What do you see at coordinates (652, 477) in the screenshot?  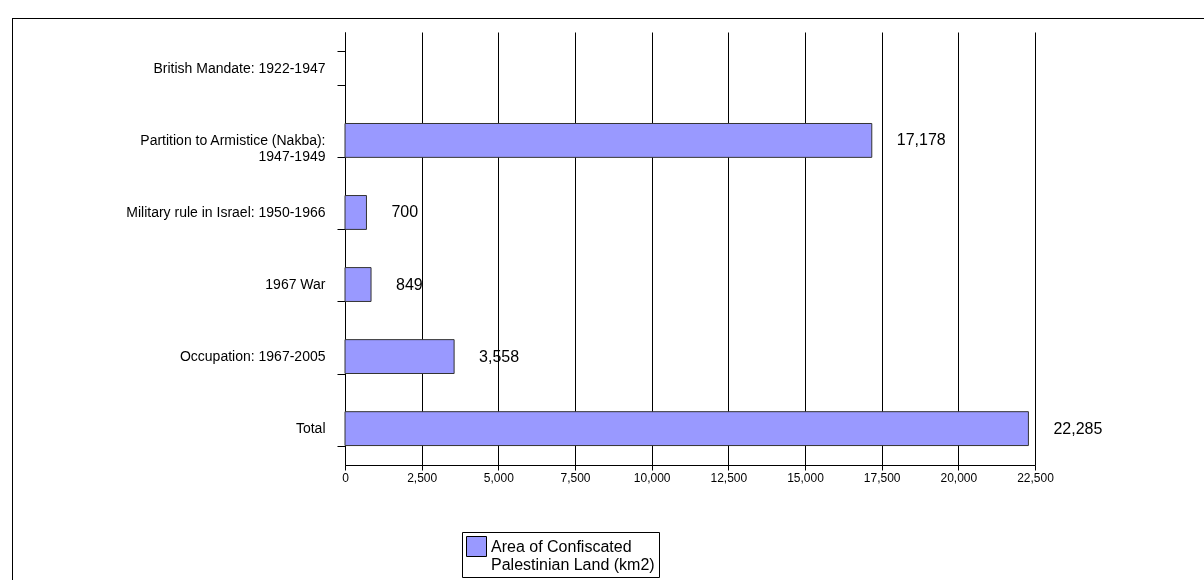 I see `x-tick-label: 10,000` at bounding box center [652, 477].